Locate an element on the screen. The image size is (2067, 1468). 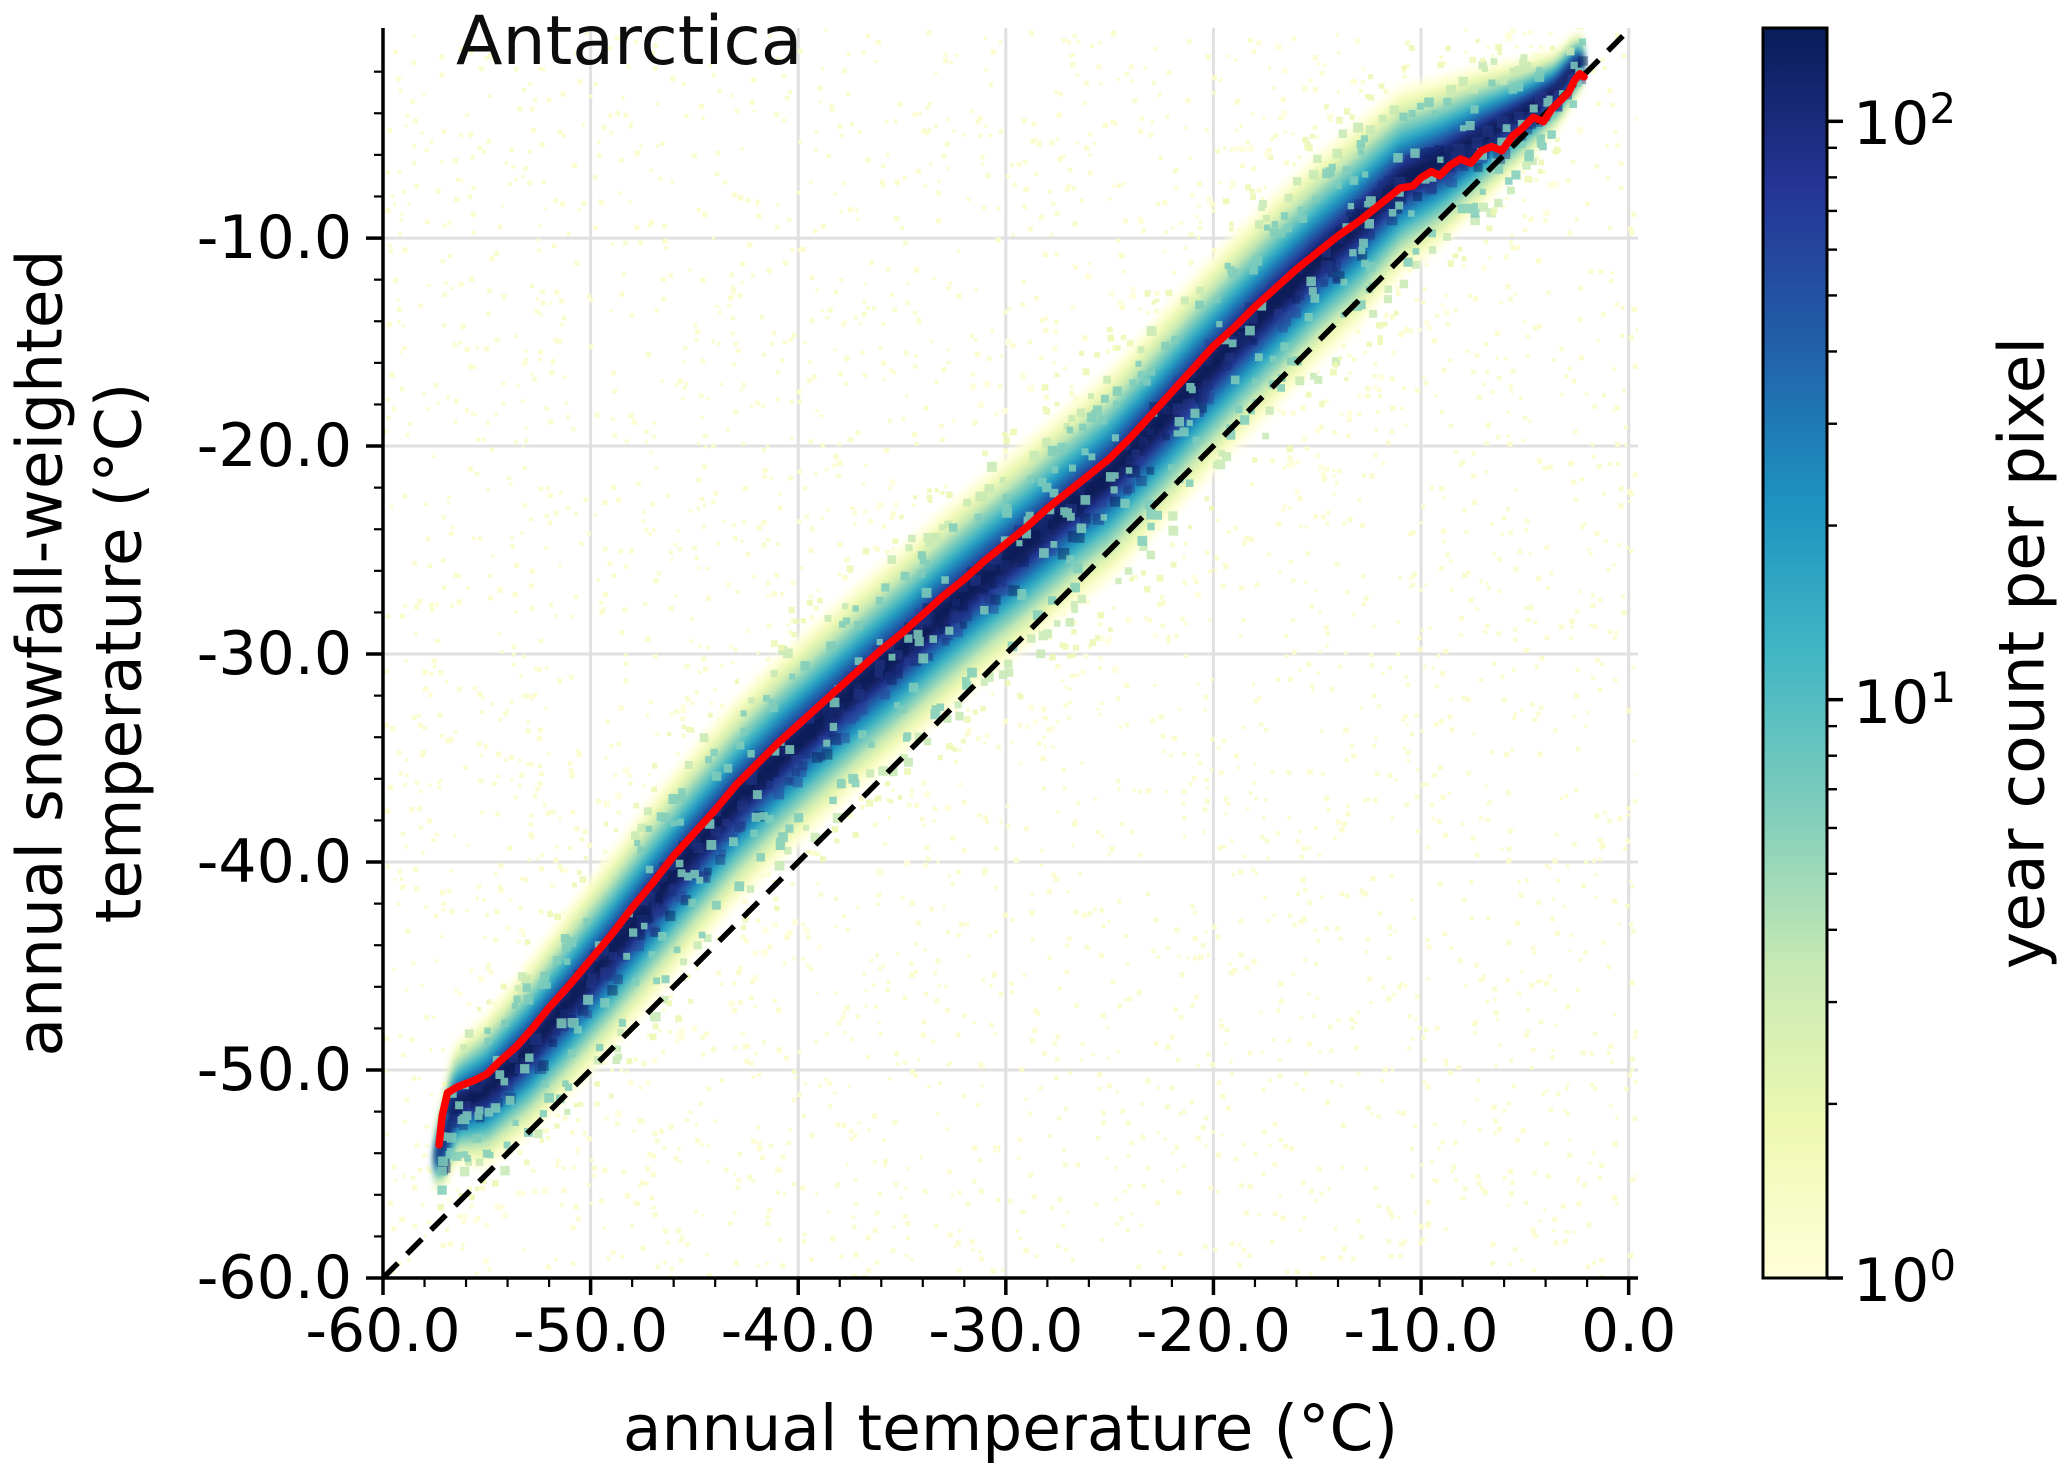
y-tick-label: -30.0 is located at coordinates (274, 654).